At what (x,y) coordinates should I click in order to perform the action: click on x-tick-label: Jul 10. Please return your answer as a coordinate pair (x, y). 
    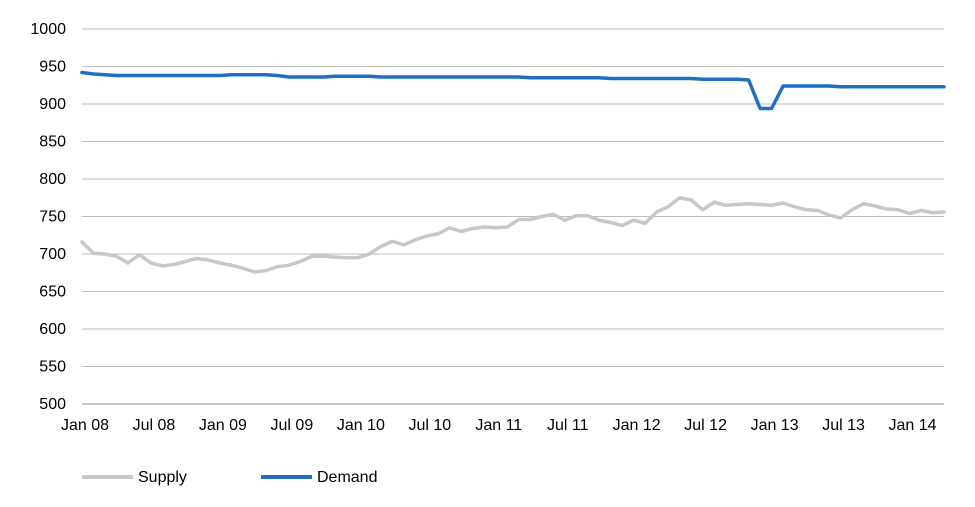
    Looking at the image, I should click on (429, 425).